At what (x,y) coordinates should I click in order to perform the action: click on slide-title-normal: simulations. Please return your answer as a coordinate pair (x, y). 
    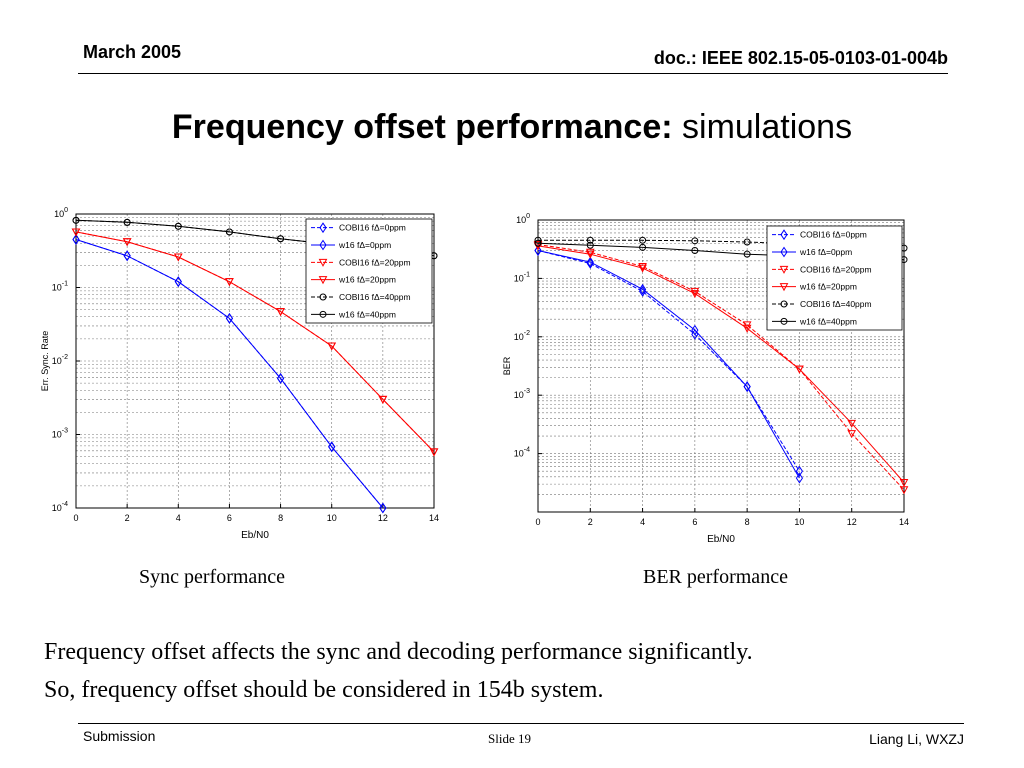
    Looking at the image, I should click on (762, 127).